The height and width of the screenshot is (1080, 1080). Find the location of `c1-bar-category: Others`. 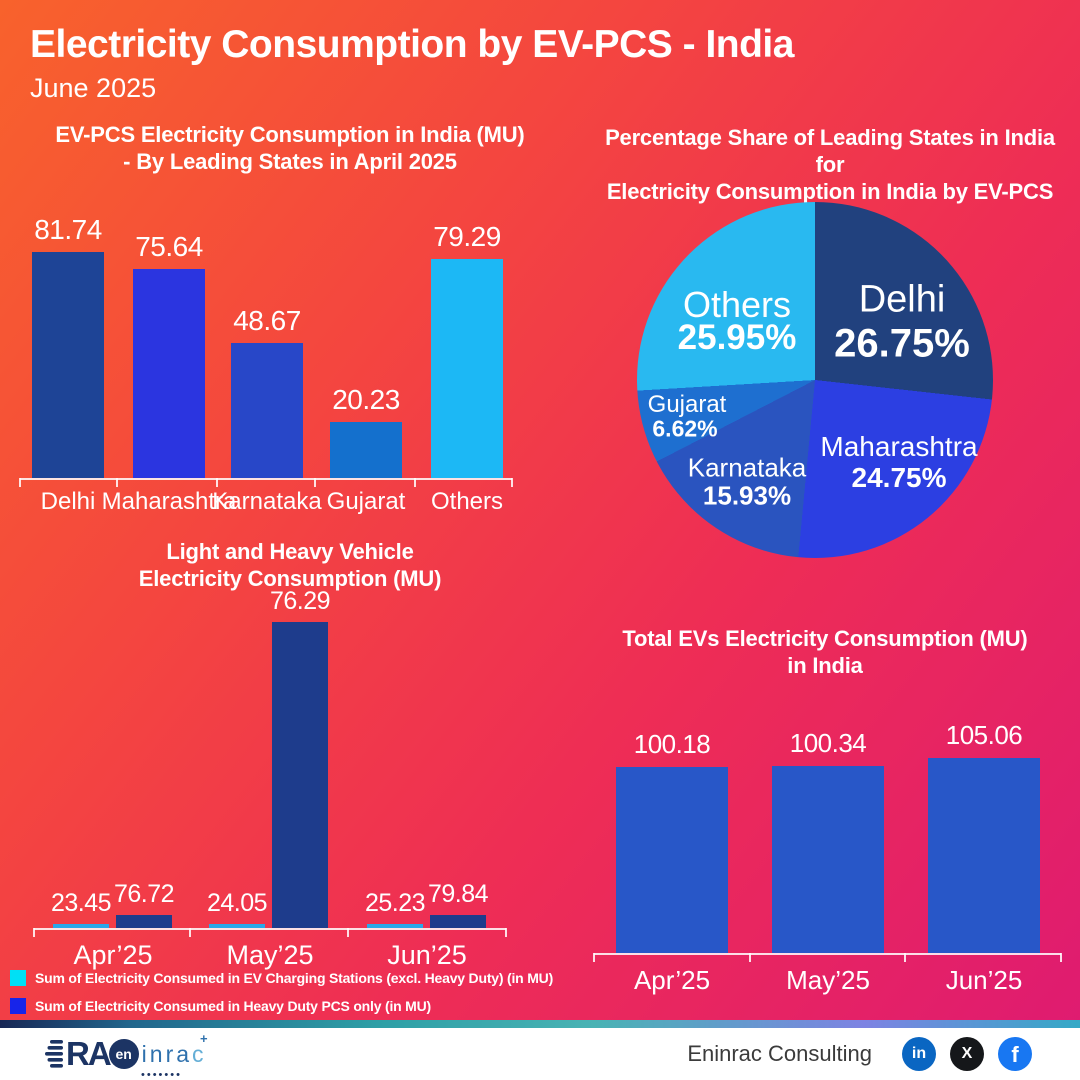

c1-bar-category: Others is located at coordinates (467, 501).